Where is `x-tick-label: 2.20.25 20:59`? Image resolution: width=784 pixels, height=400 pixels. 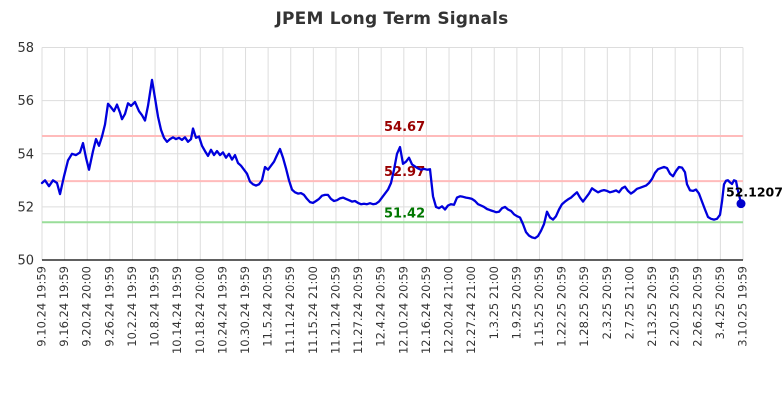
x-tick-label: 2.20.25 20:59 is located at coordinates (675, 306).